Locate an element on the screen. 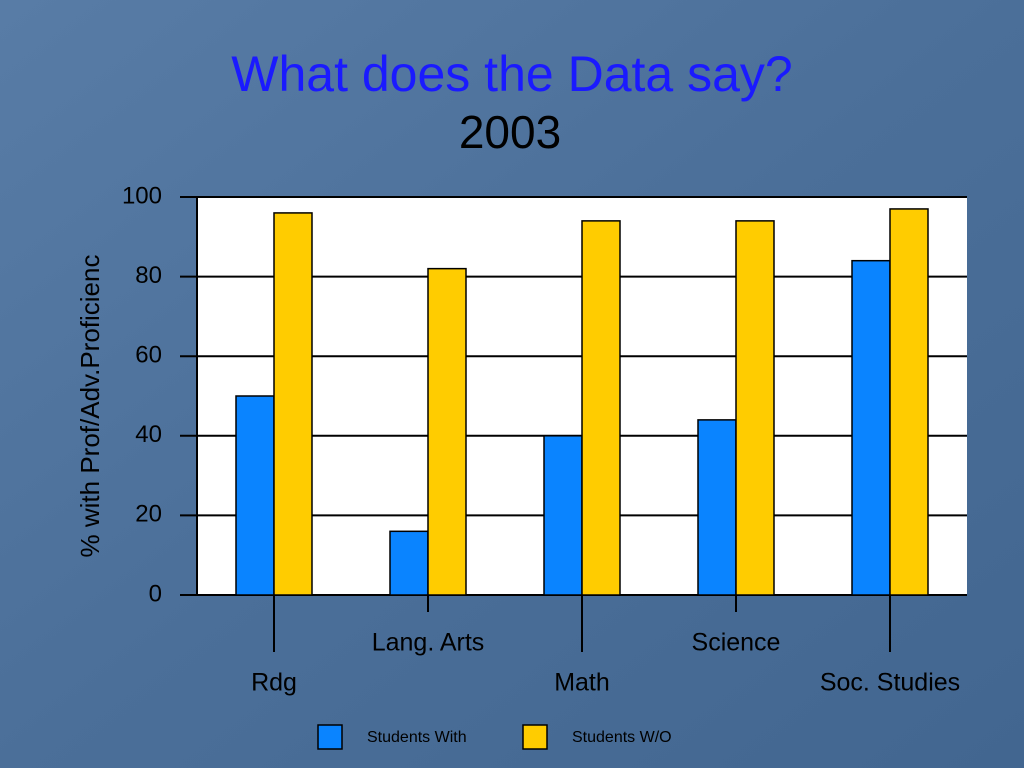  legend-label: Students W/O is located at coordinates (622, 737).